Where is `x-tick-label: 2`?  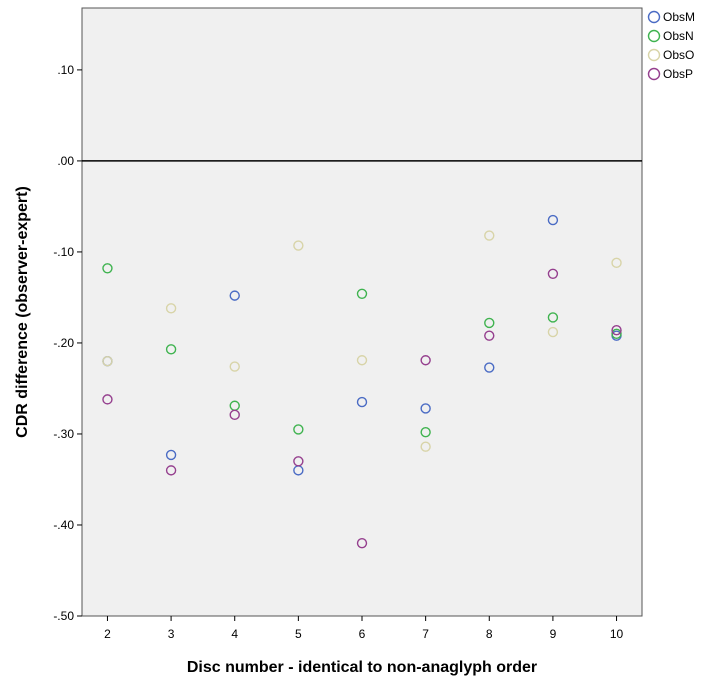
x-tick-label: 2 is located at coordinates (107, 634).